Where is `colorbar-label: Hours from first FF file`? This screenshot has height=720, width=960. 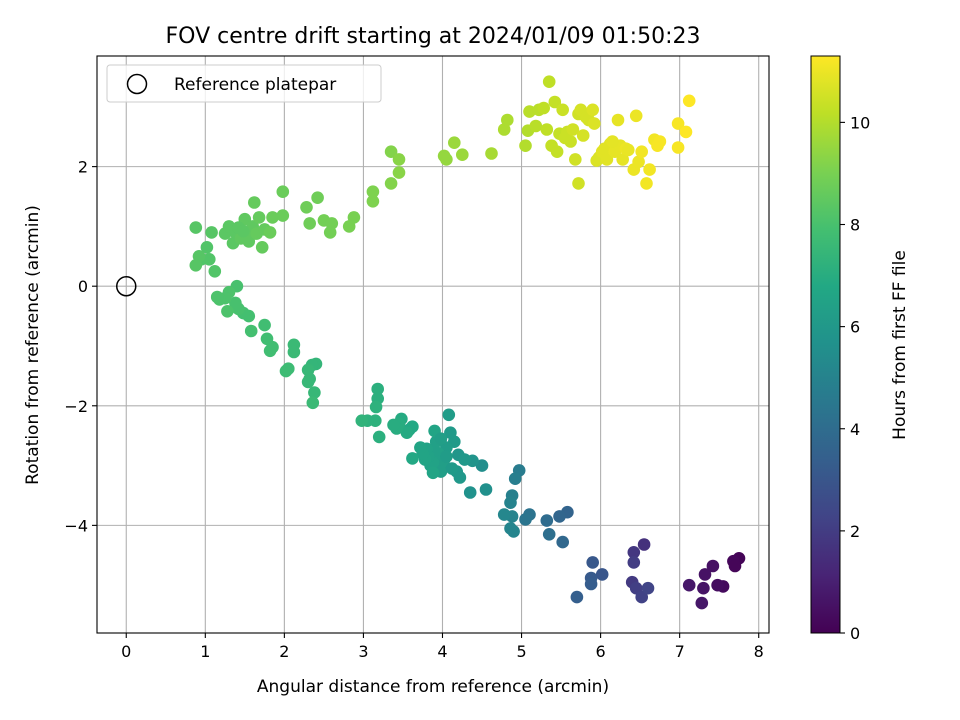 colorbar-label: Hours from first FF file is located at coordinates (900, 345).